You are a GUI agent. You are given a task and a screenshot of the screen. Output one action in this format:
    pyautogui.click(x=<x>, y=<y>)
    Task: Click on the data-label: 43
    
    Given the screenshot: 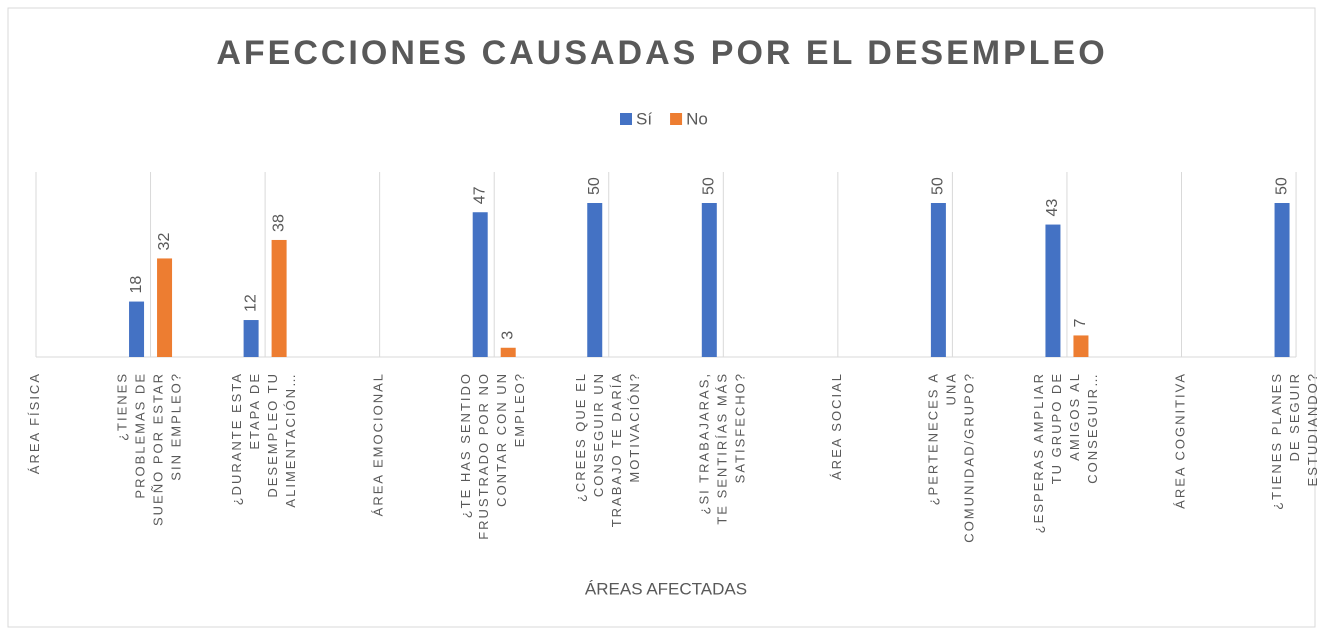 What is the action you would take?
    pyautogui.click(x=1052, y=208)
    